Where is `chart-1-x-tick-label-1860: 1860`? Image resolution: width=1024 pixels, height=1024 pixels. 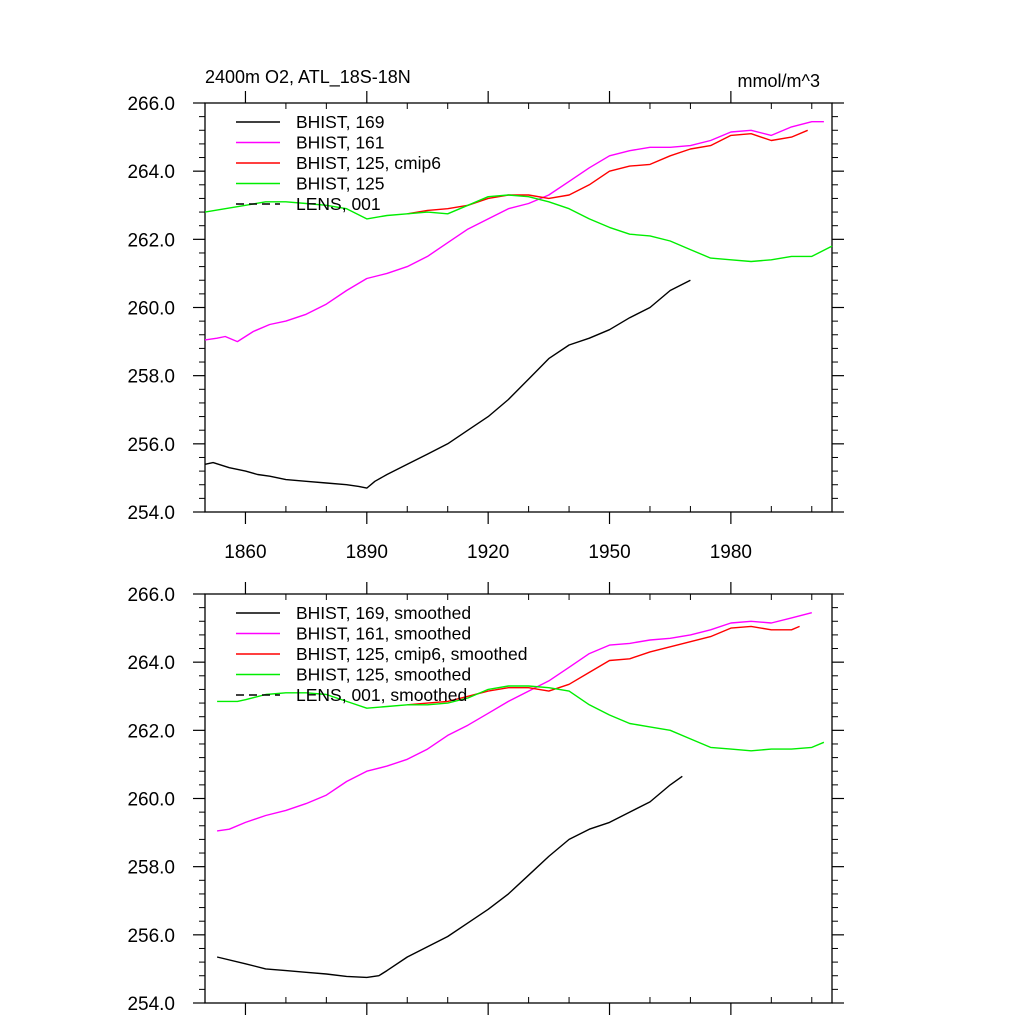
chart-1-x-tick-label-1860: 1860 is located at coordinates (245, 552).